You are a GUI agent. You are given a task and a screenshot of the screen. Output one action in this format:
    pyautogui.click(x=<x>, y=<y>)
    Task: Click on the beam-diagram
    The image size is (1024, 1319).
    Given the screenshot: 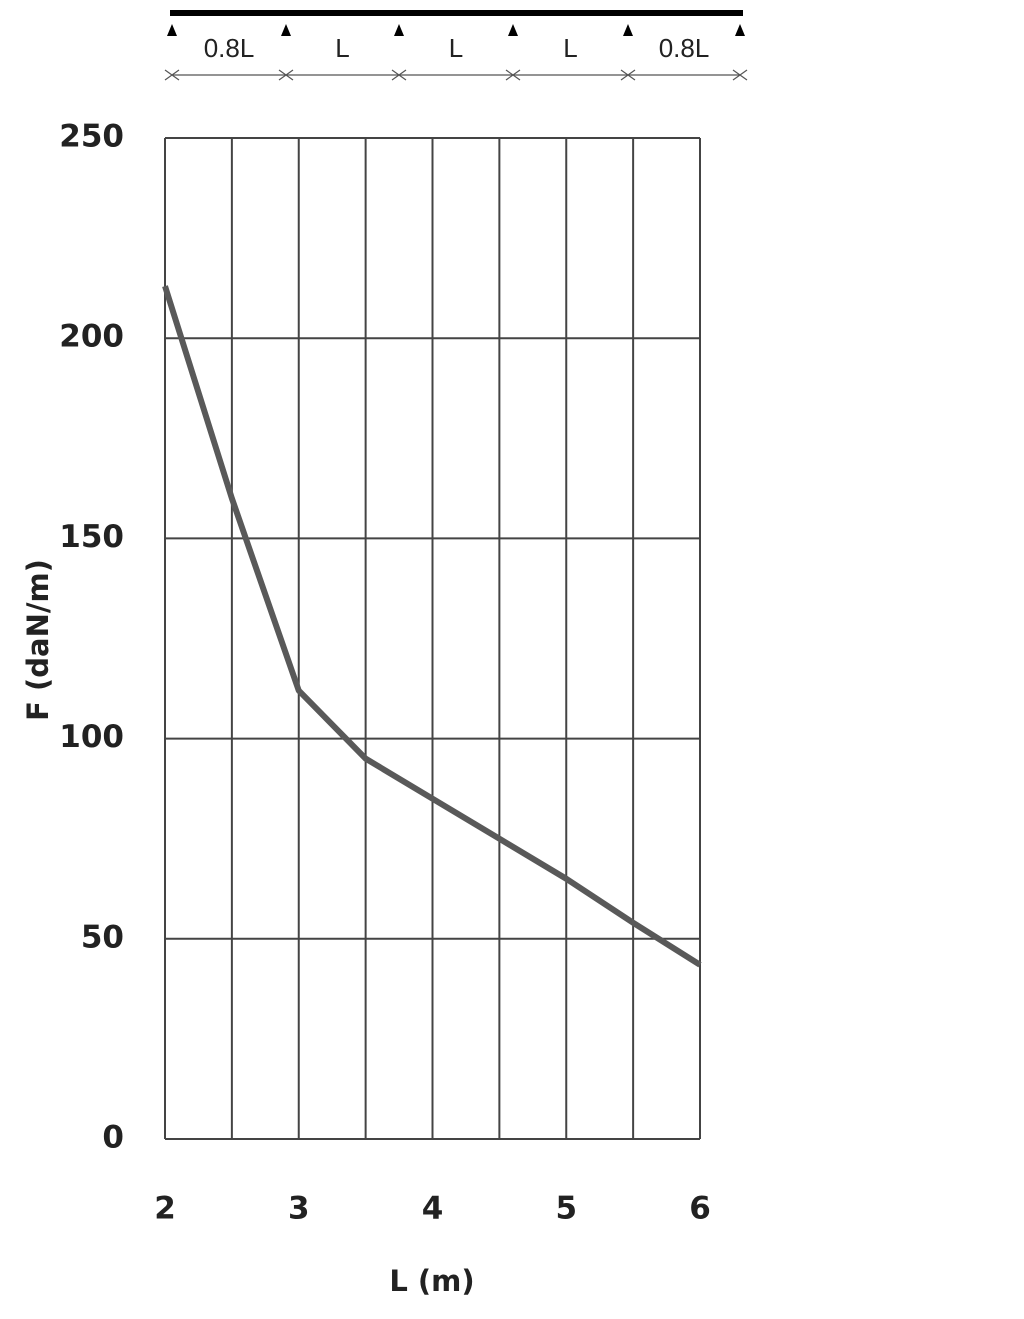 What is the action you would take?
    pyautogui.click(x=456, y=43)
    